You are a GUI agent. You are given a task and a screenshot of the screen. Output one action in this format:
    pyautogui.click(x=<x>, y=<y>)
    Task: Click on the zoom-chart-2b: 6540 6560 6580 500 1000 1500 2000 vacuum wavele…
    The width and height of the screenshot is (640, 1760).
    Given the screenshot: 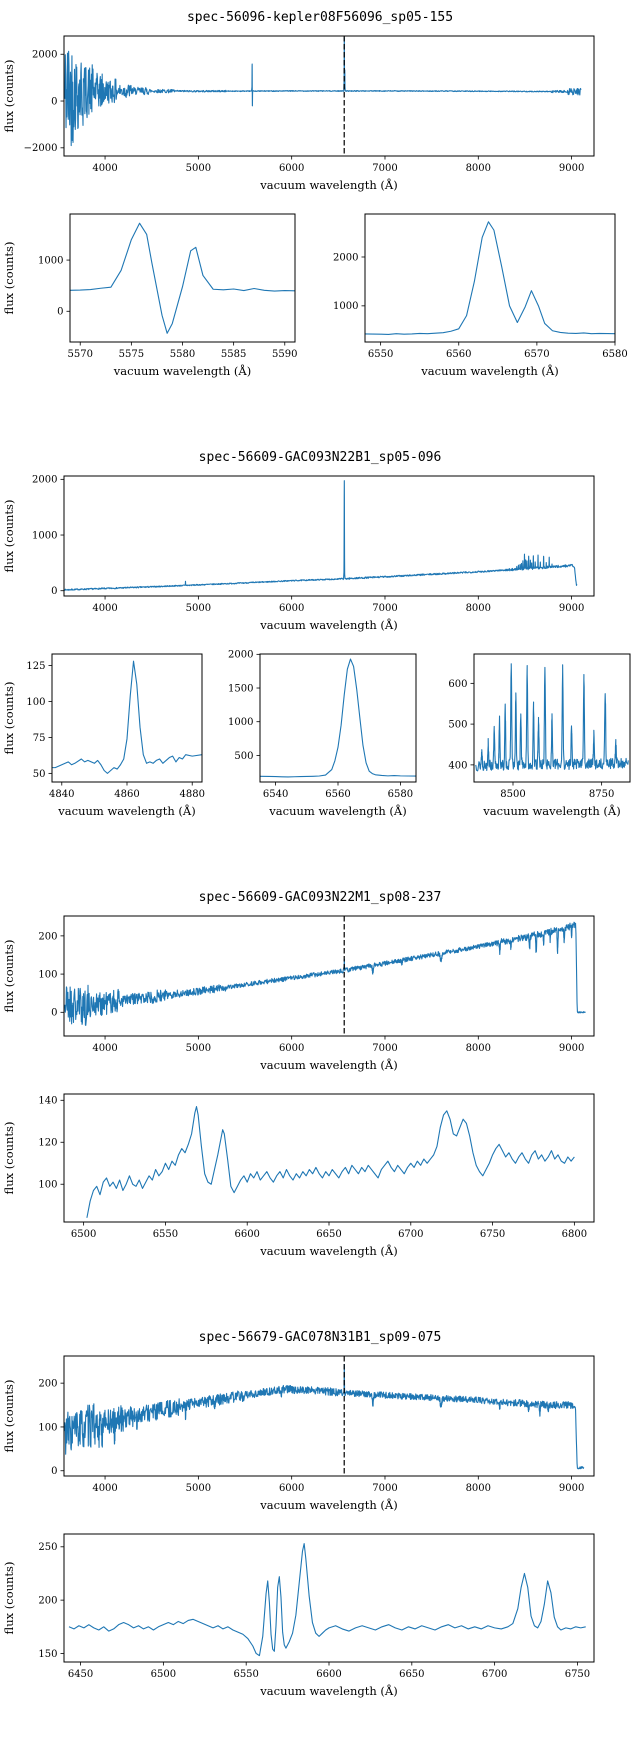 What is the action you would take?
    pyautogui.click(x=319, y=741)
    